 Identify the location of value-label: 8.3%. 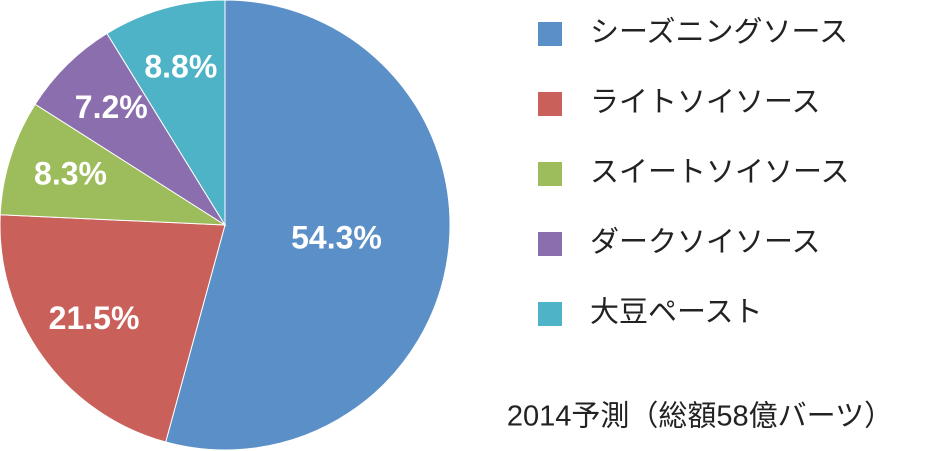
(70, 174).